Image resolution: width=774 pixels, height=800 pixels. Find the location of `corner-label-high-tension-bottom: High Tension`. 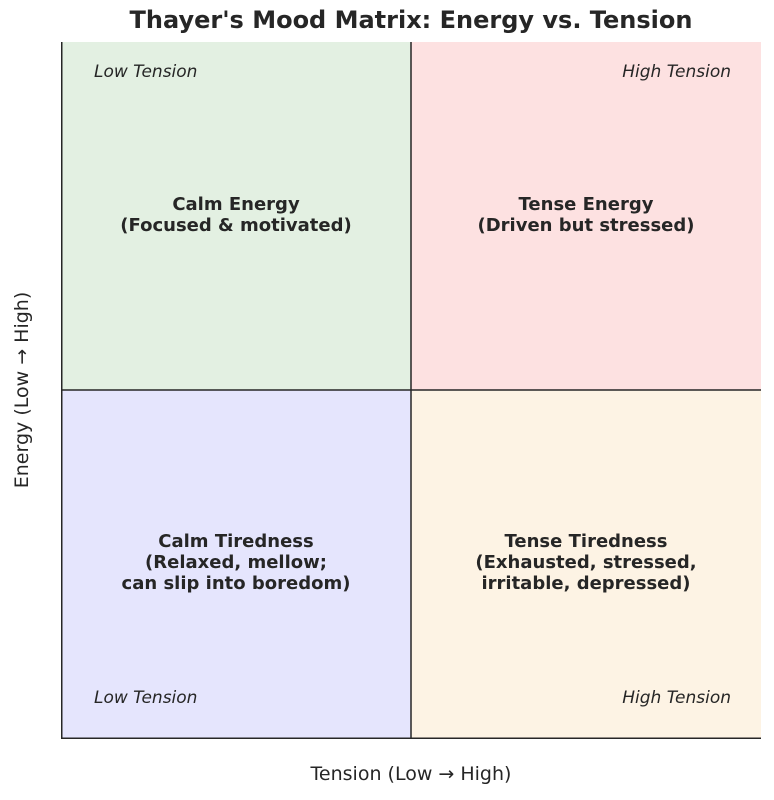

corner-label-high-tension-bottom: High Tension is located at coordinates (676, 698).